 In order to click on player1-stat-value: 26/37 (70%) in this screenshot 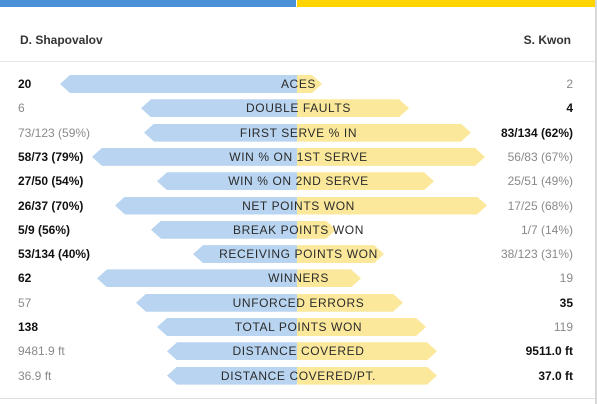, I will do `click(51, 205)`.